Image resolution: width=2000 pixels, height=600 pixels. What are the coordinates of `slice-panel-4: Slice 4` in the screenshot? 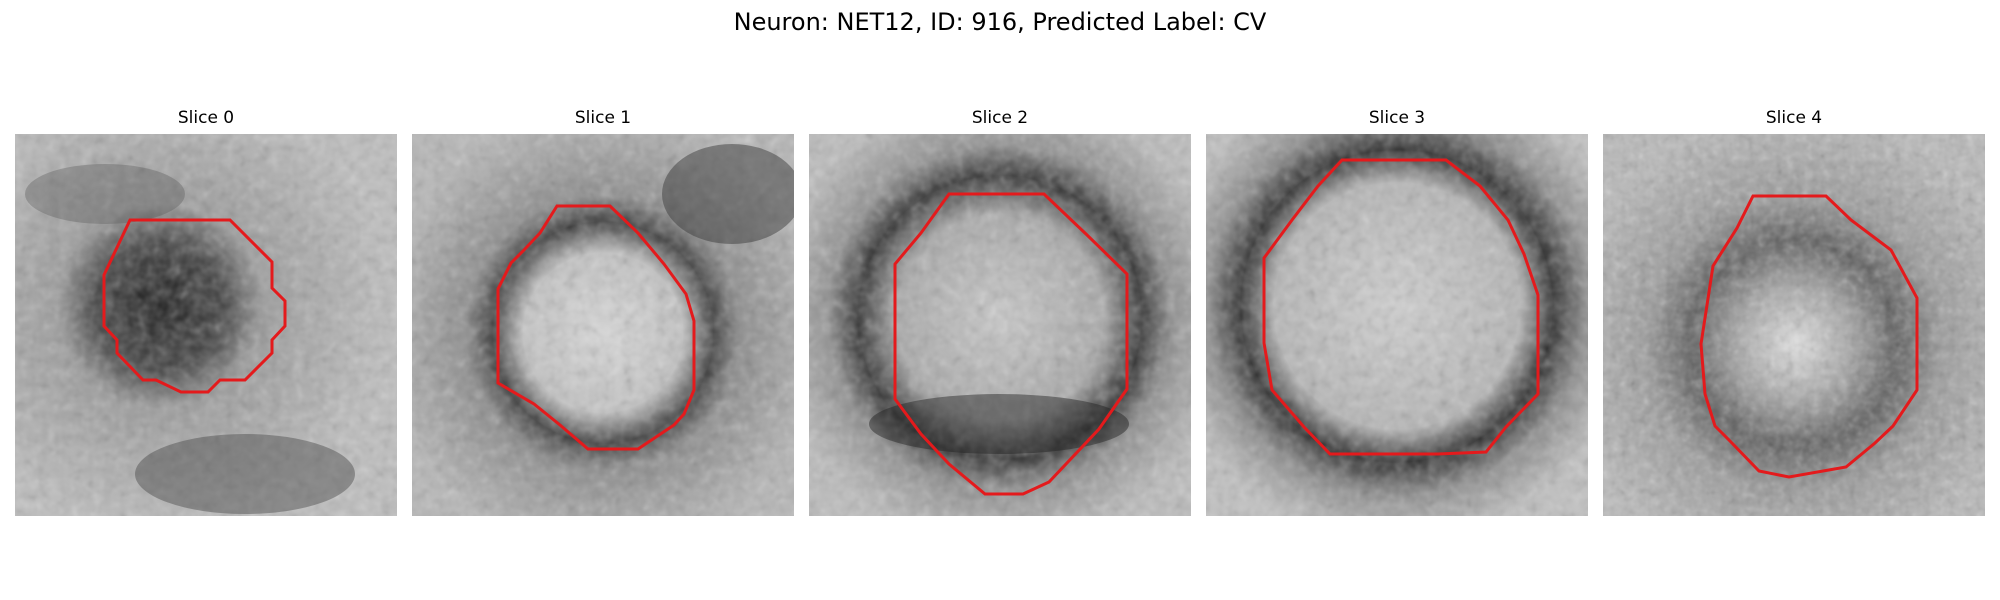 It's located at (1794, 313).